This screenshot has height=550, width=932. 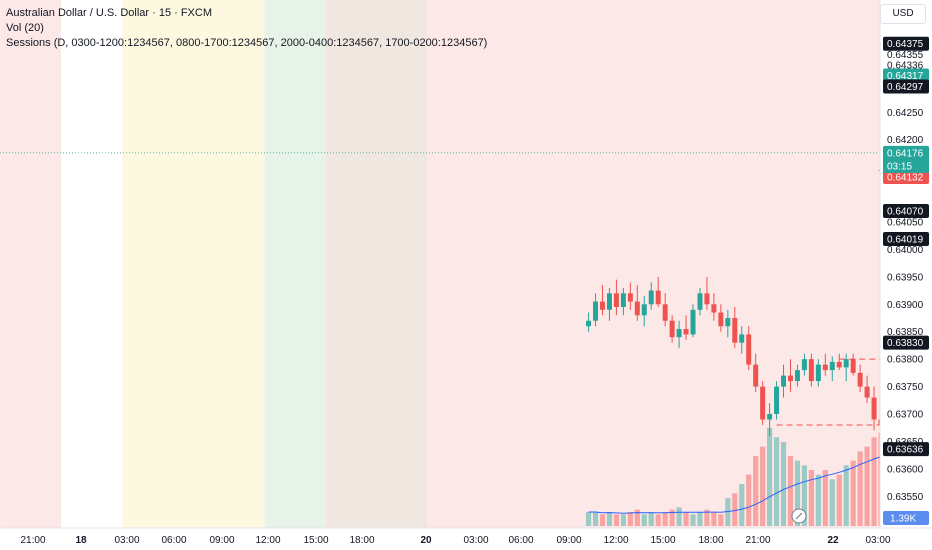 I want to click on price-label-12: 0.64019, so click(x=905, y=240).